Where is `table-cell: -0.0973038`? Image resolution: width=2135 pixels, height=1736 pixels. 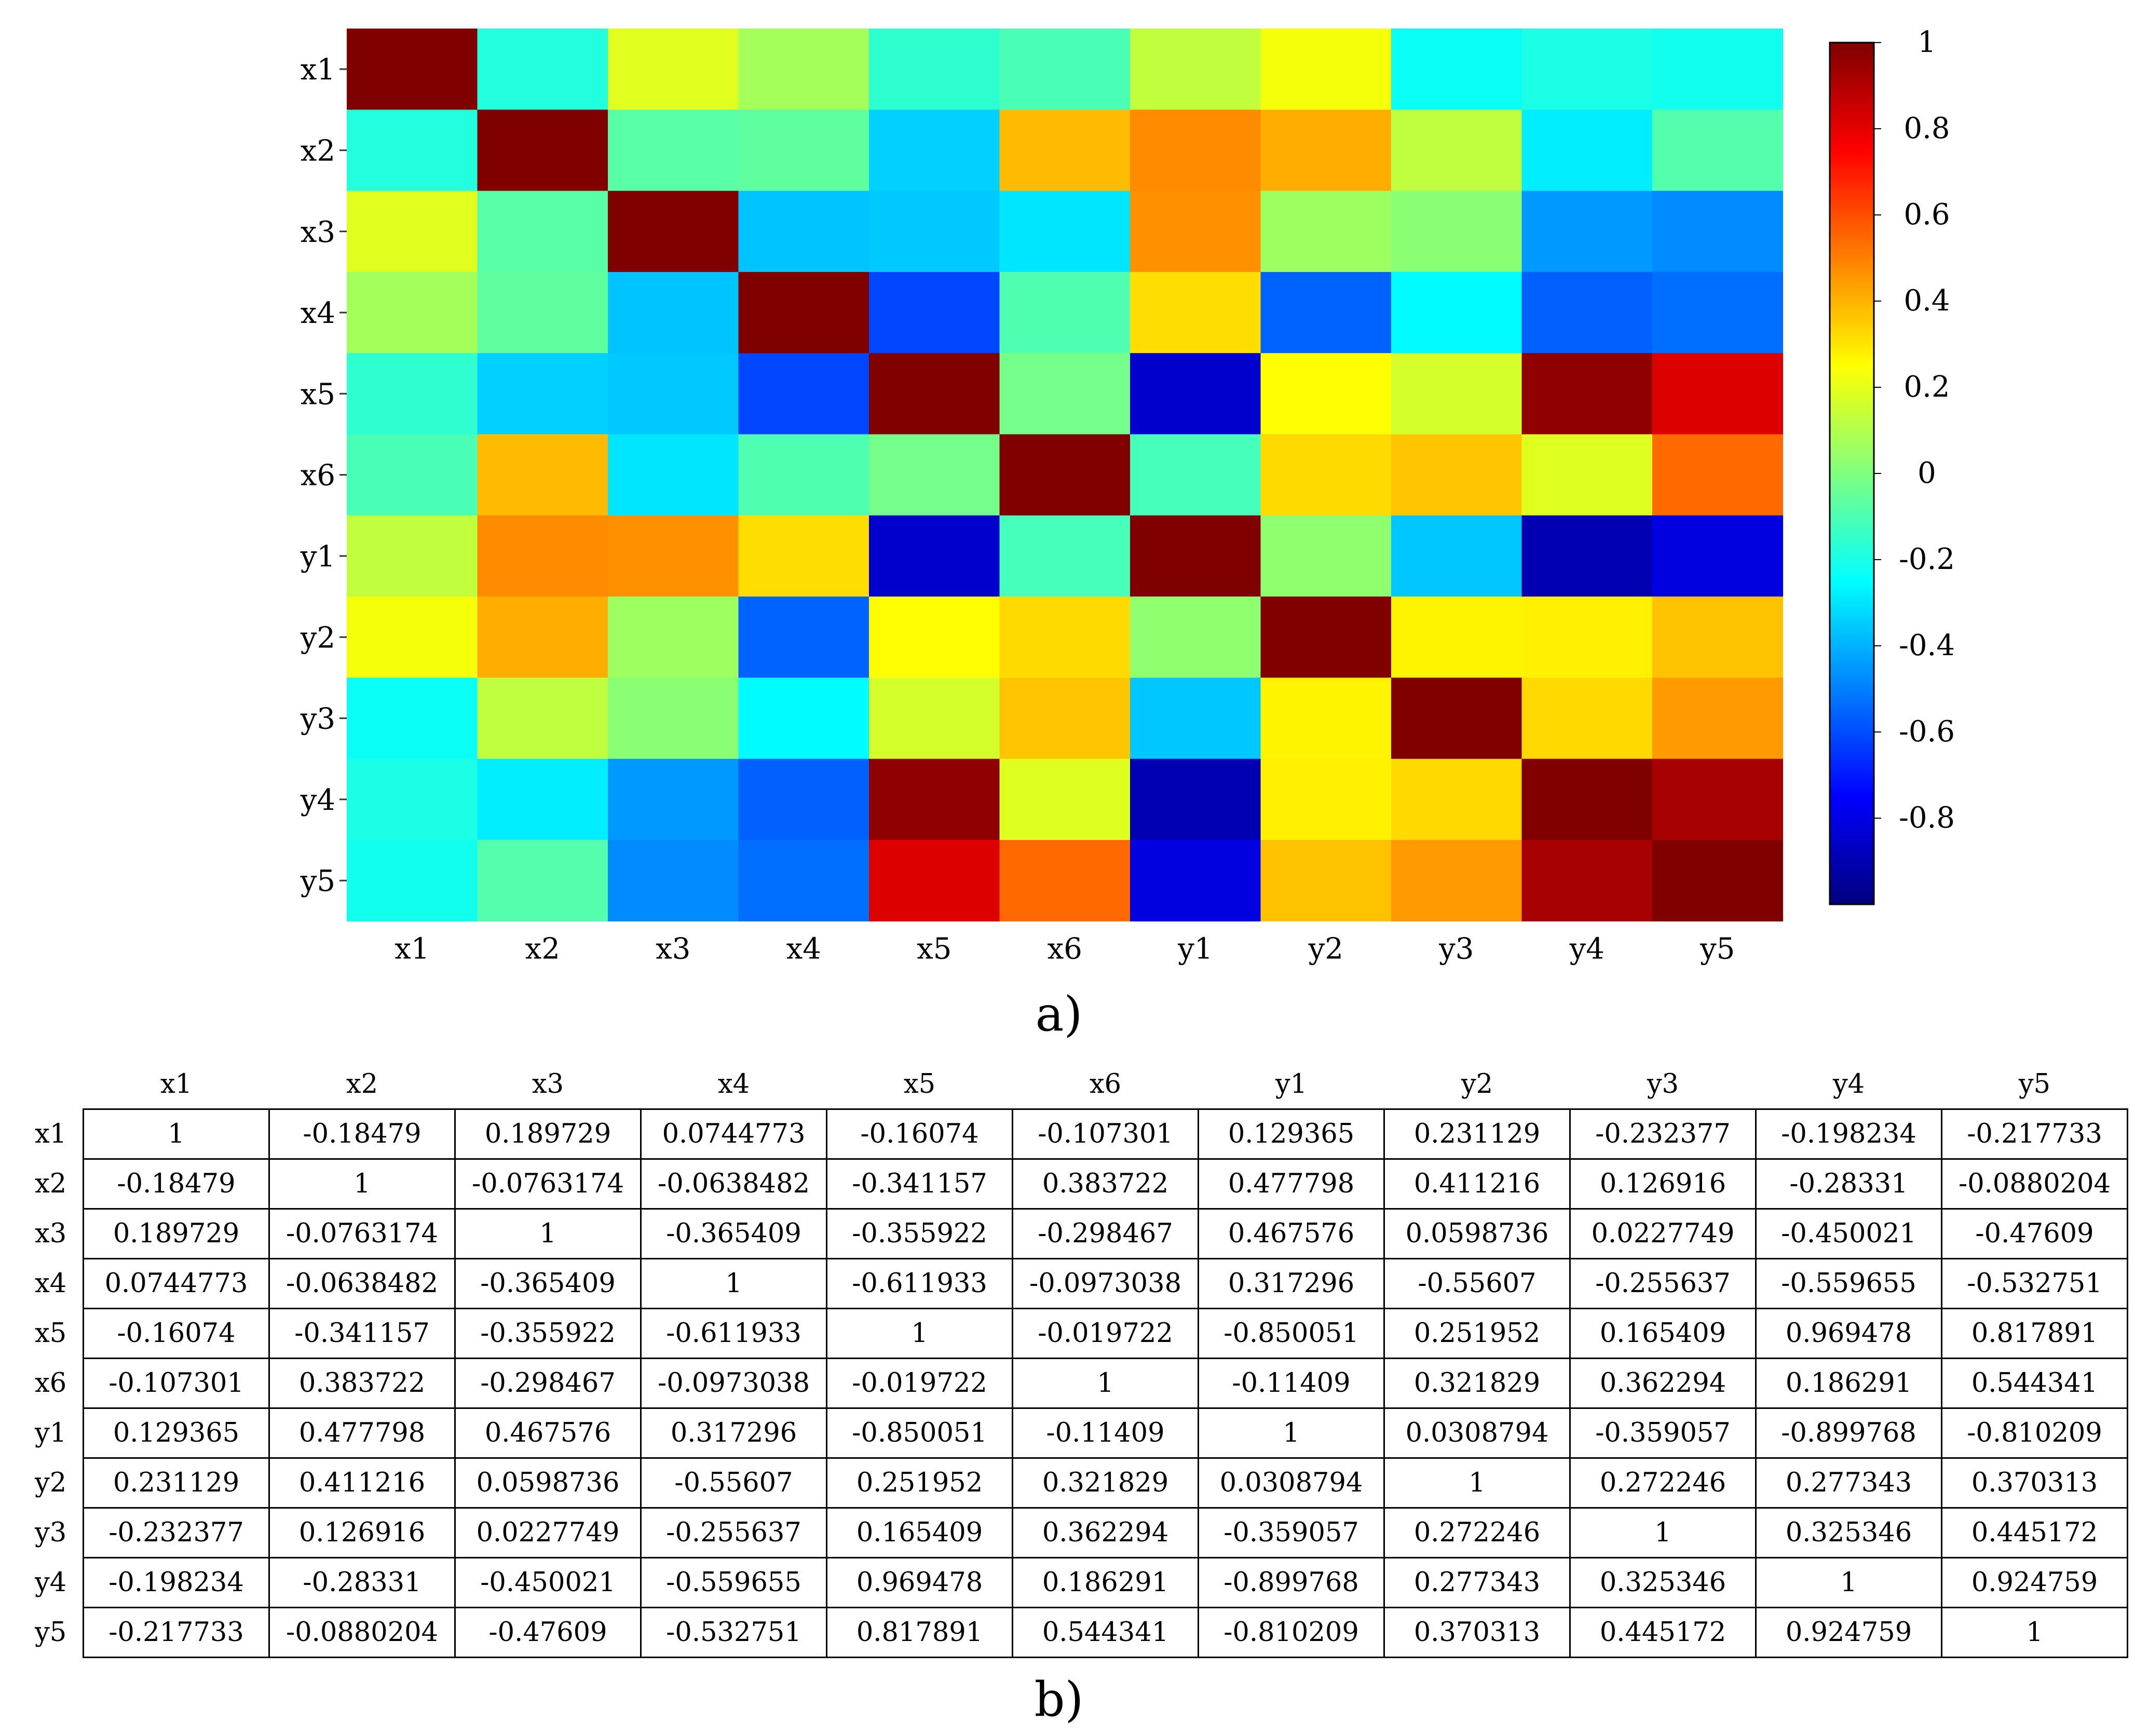 table-cell: -0.0973038 is located at coordinates (733, 1383).